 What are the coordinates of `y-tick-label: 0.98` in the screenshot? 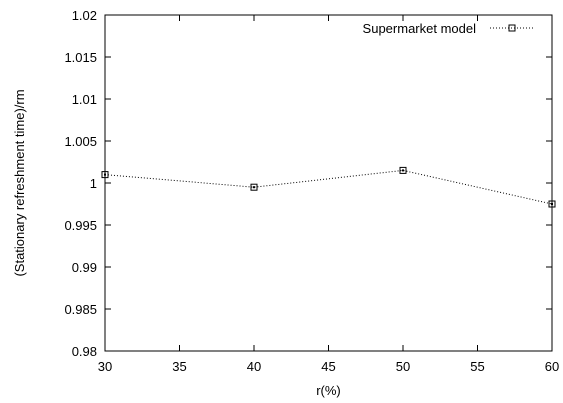 It's located at (84, 351).